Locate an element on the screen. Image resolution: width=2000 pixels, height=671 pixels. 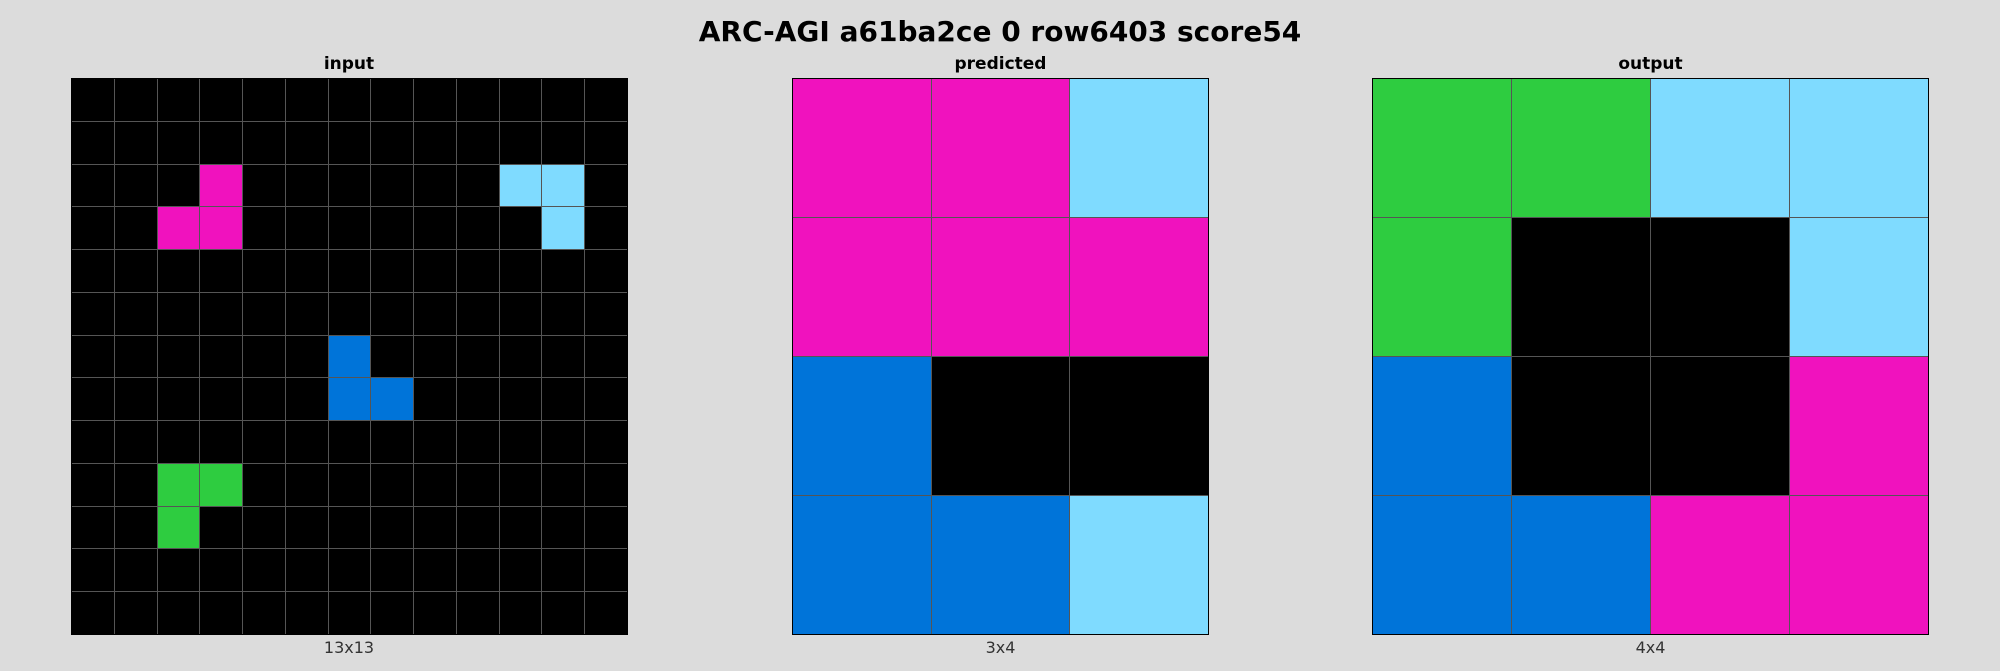
panel-caption-input: 13x13 is located at coordinates (349, 647).